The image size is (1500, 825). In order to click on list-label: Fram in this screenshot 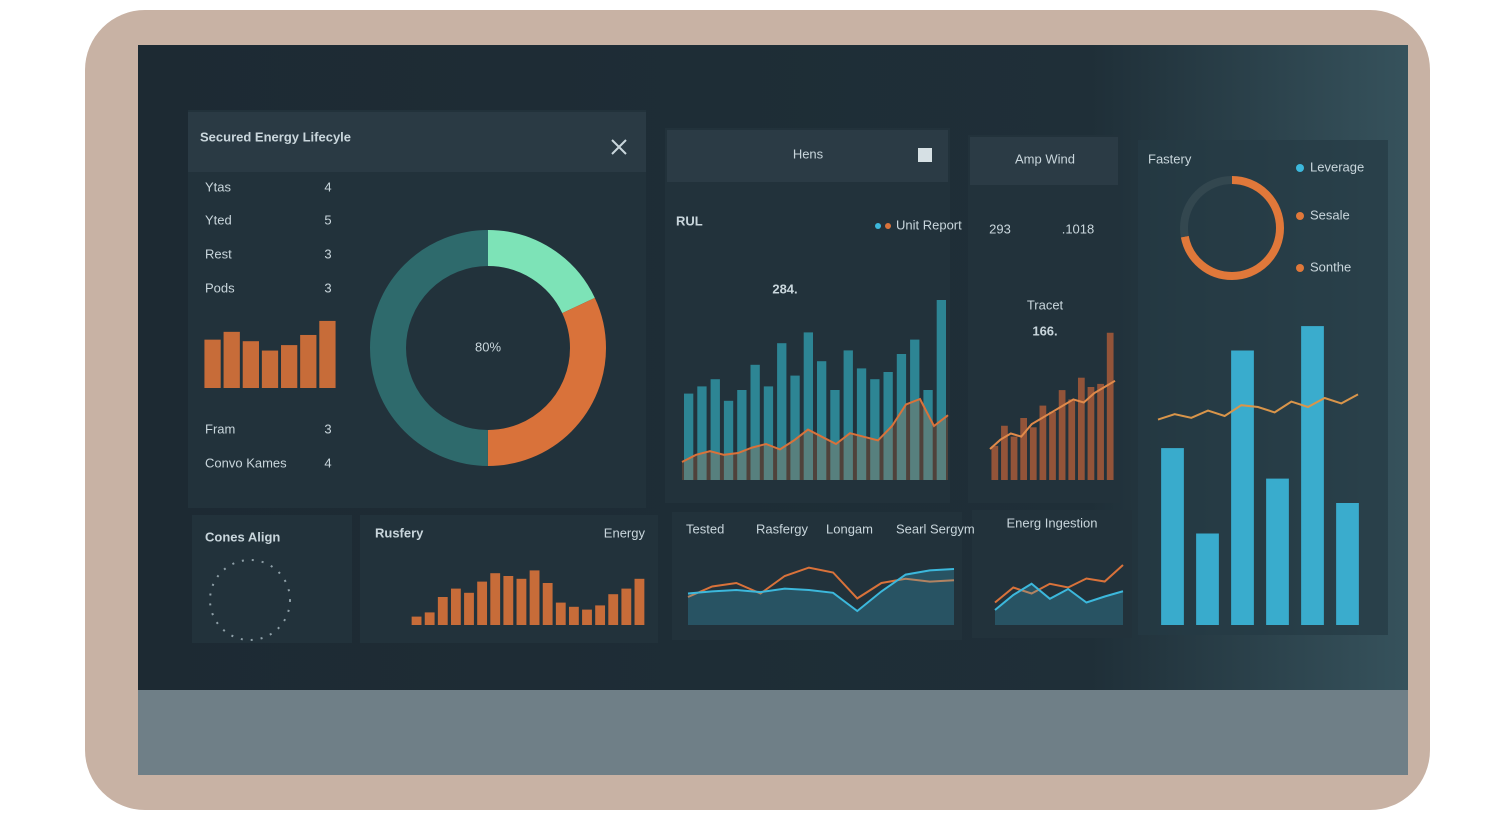, I will do `click(220, 428)`.